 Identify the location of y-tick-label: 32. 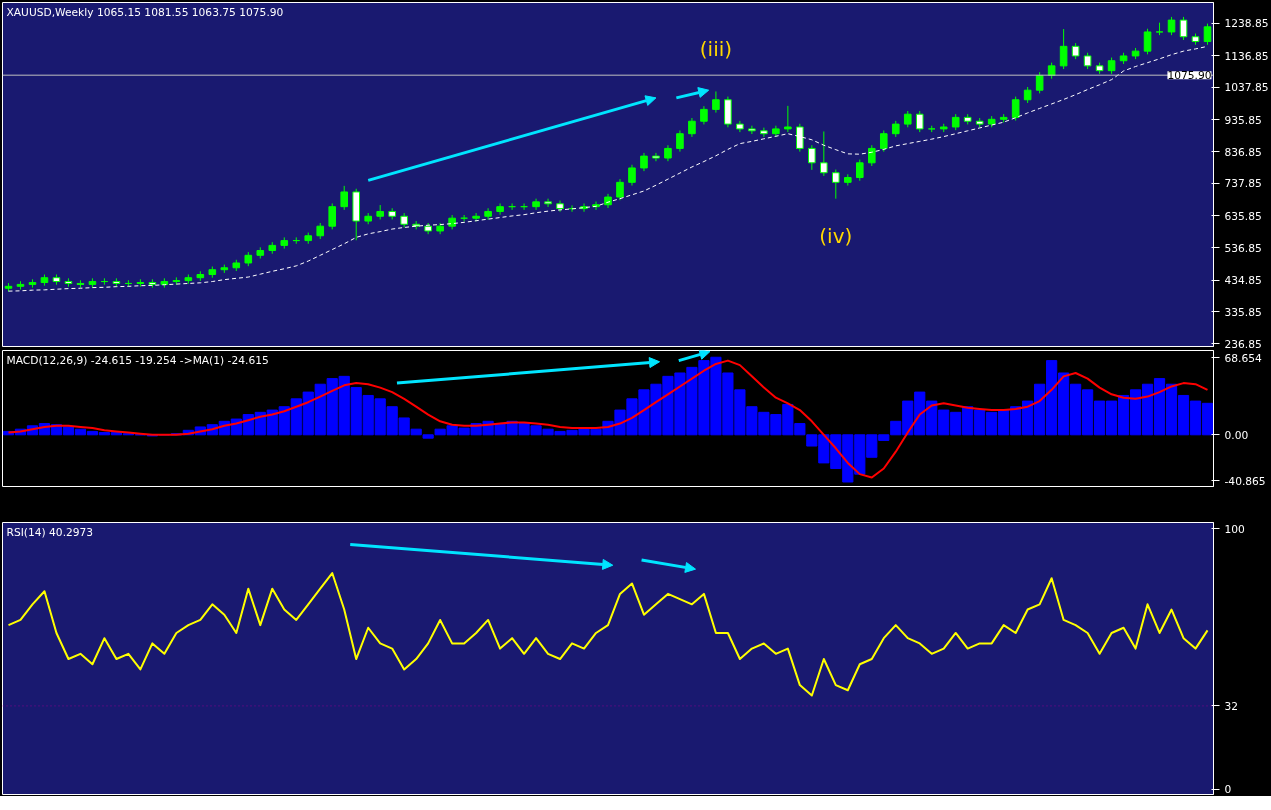
(1231, 706).